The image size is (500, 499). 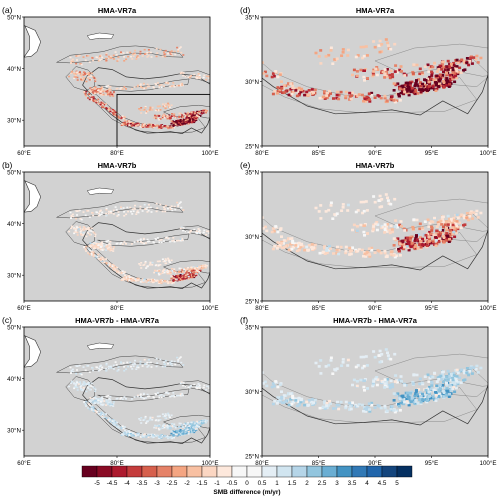 What do you see at coordinates (375, 249) in the screenshot?
I see `tibetan-plateau-outline` at bounding box center [375, 249].